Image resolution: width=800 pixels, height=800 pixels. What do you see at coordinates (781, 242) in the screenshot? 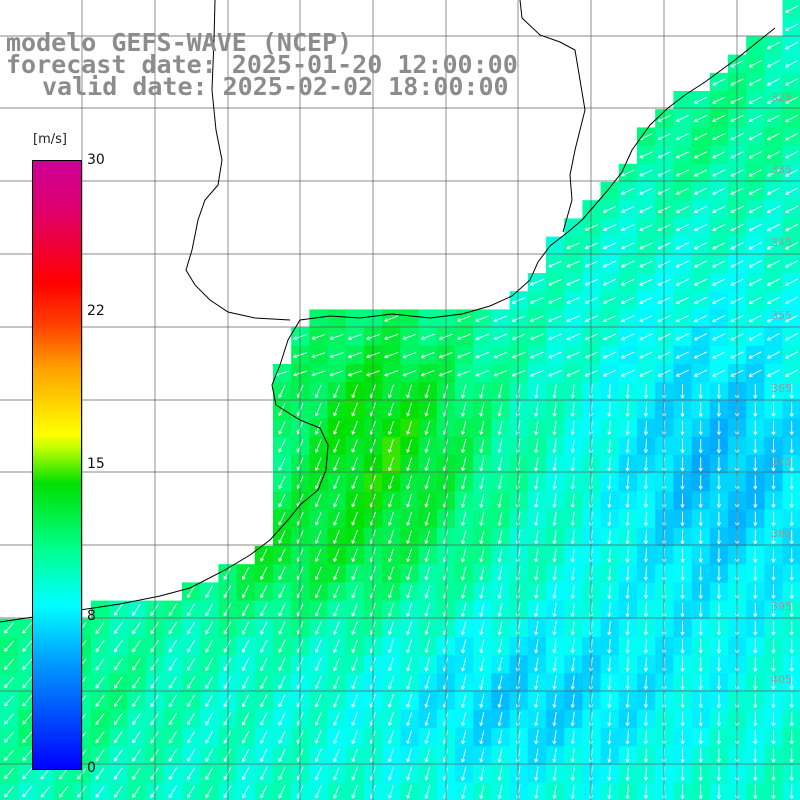
I see `lat-label: 345` at bounding box center [781, 242].